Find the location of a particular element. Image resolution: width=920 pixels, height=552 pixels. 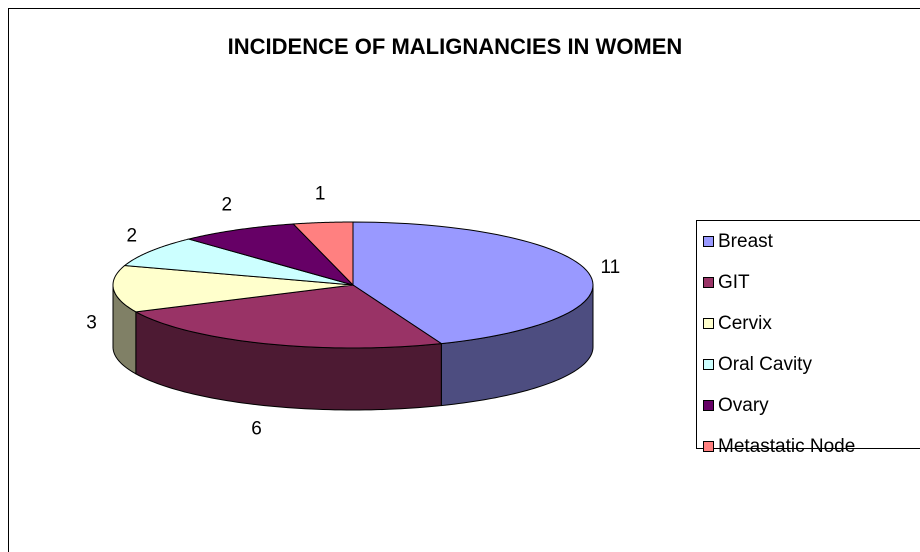

data-label: 3 is located at coordinates (91, 323).